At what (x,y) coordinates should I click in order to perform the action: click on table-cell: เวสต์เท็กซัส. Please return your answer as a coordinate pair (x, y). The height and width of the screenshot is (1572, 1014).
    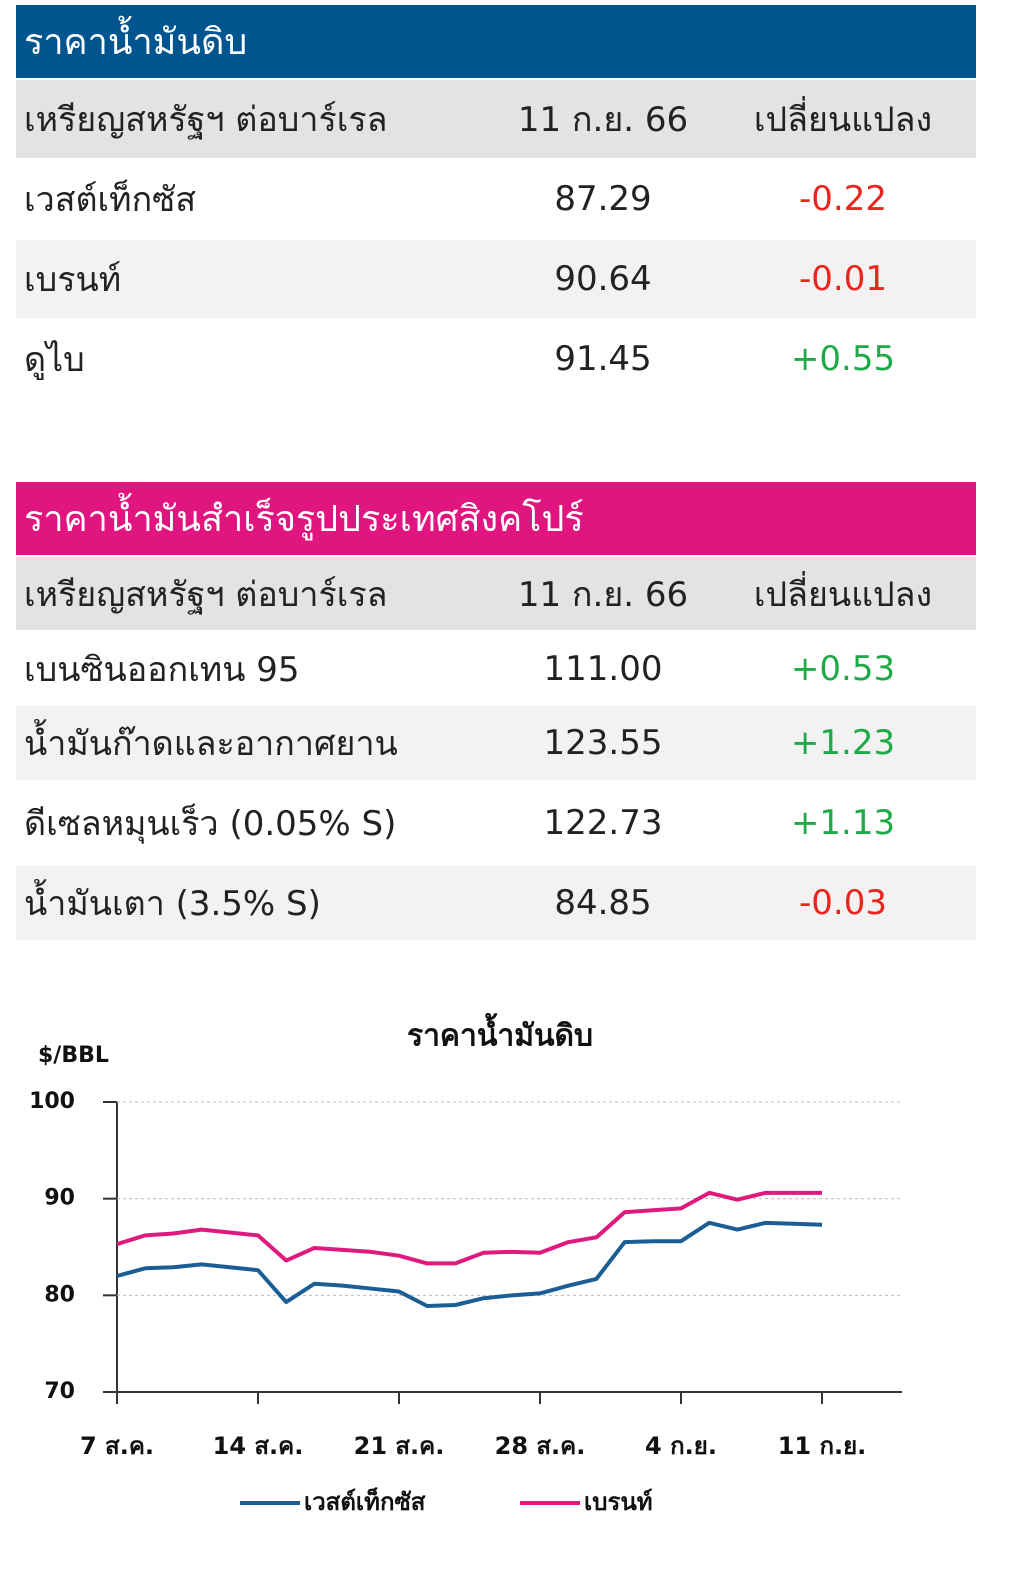
    Looking at the image, I should click on (110, 200).